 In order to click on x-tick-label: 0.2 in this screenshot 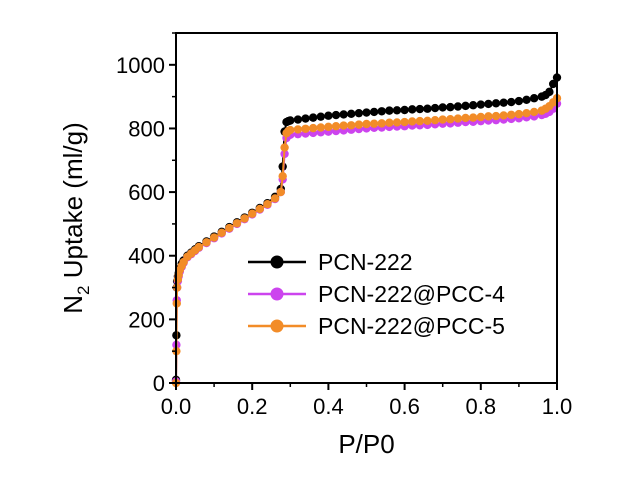, I will do `click(252, 406)`.